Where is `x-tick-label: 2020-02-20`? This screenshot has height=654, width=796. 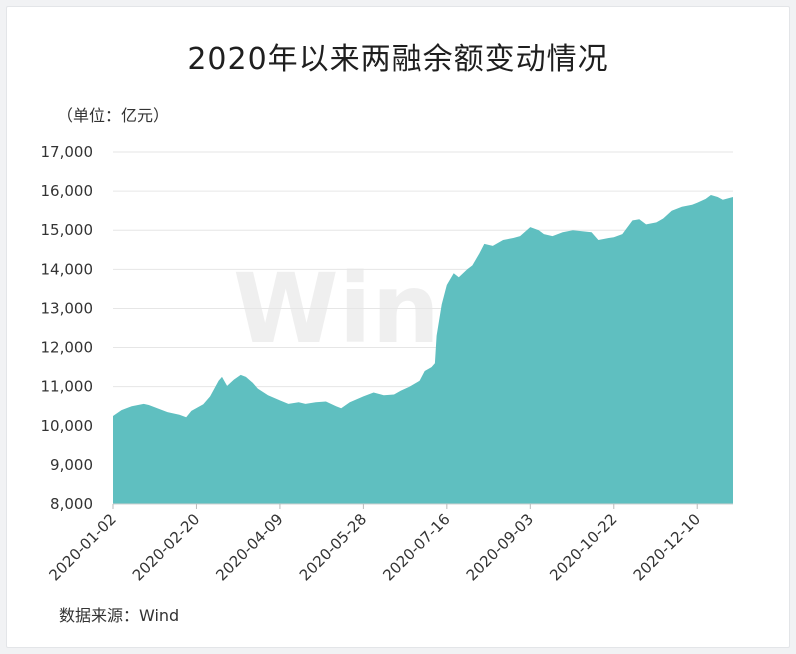 x-tick-label: 2020-02-20 is located at coordinates (166, 547).